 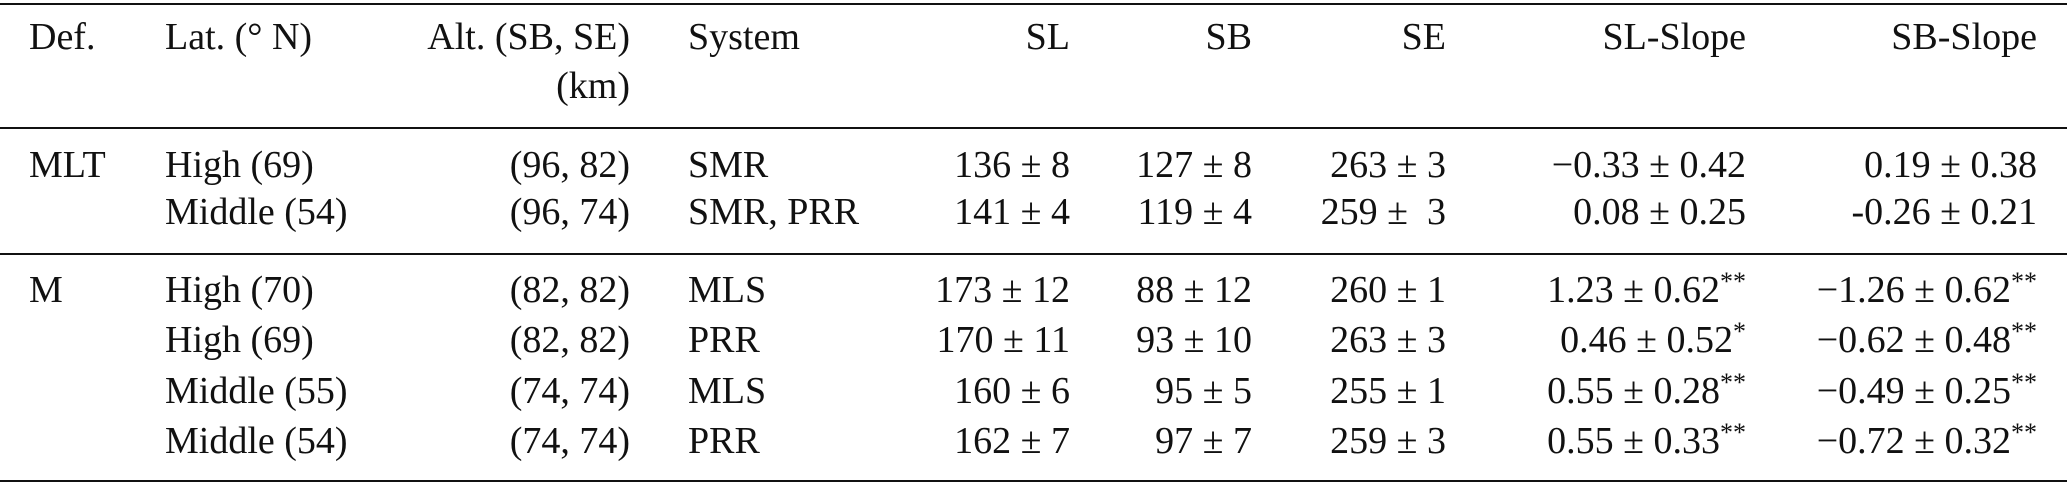 I want to click on cell: 119 ± 4, so click(x=1194, y=212).